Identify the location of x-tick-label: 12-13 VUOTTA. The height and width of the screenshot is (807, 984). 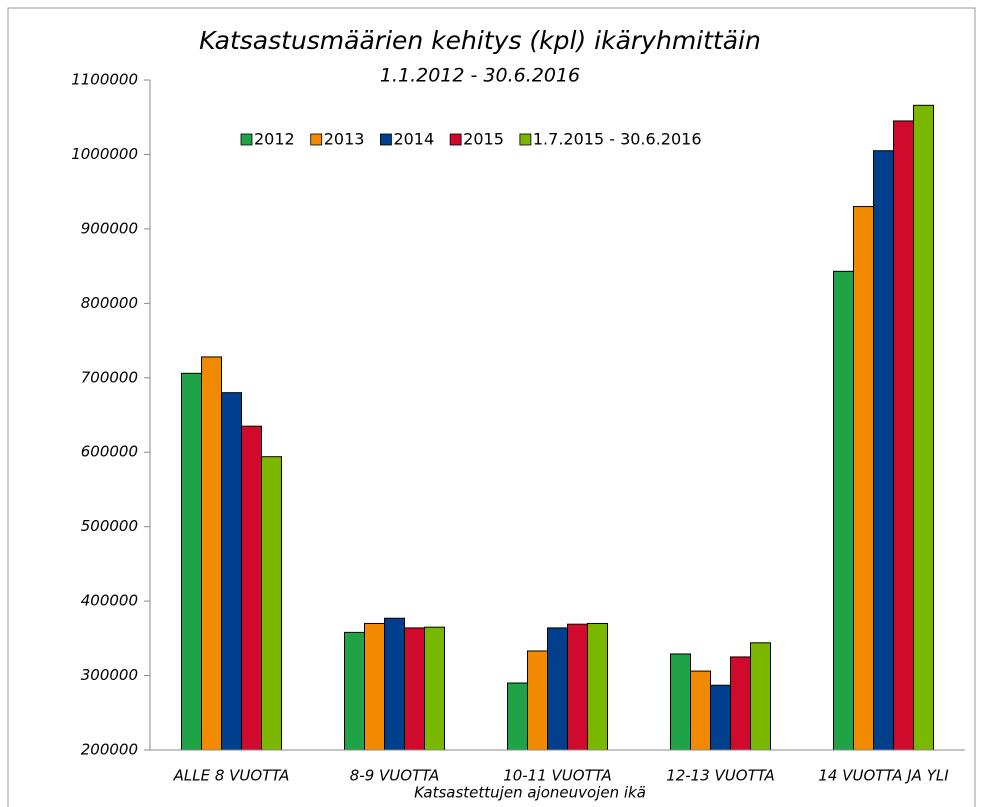
(720, 776).